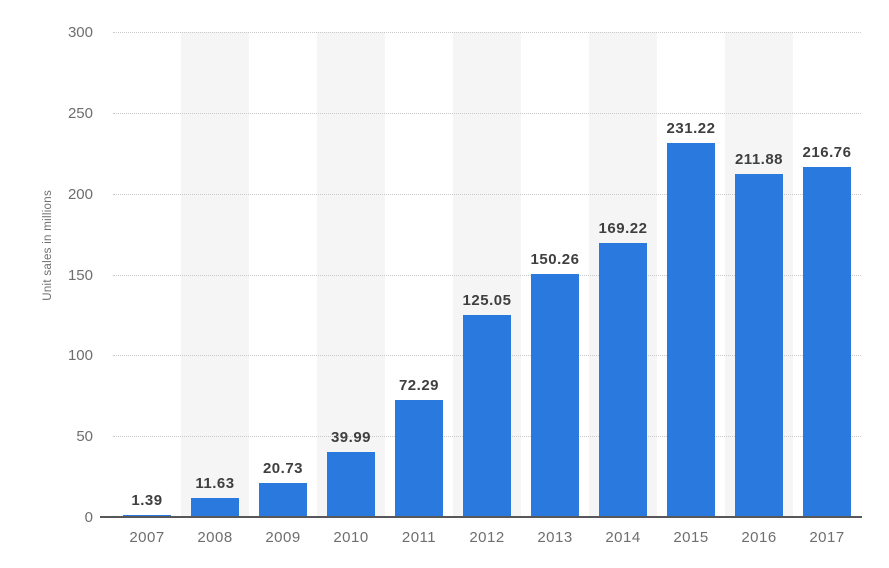 This screenshot has width=889, height=568. I want to click on x-axis-tick-label: 2011, so click(419, 537).